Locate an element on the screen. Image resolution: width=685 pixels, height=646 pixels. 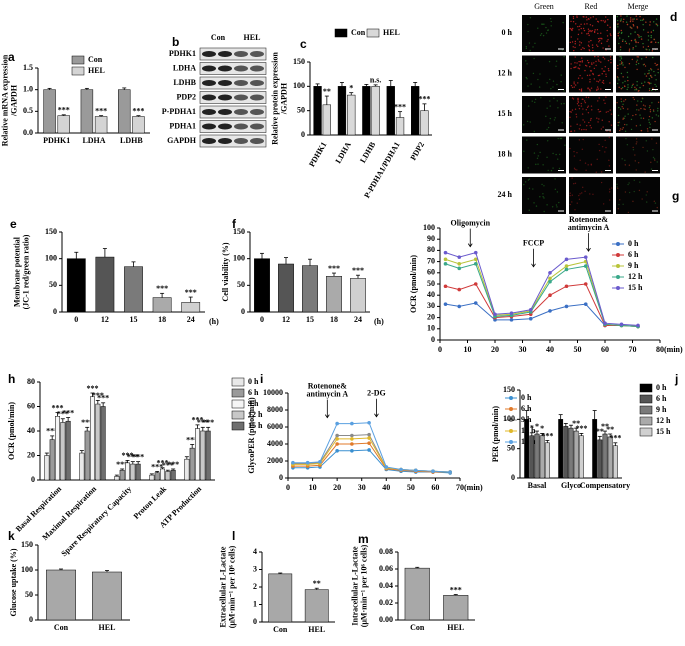
series-line is located at coordinates (371, 457).